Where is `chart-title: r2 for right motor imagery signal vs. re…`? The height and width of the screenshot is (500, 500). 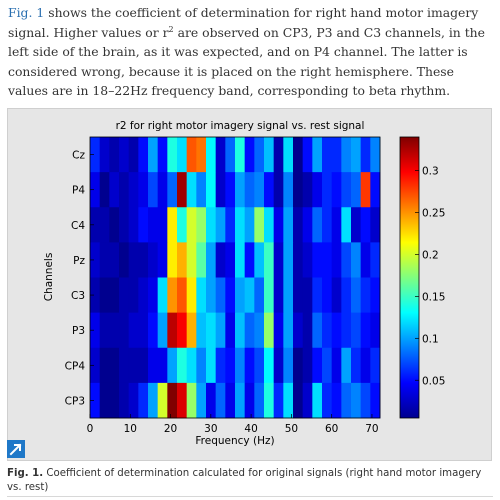 chart-title: r2 for right motor imagery signal vs. re… is located at coordinates (240, 126).